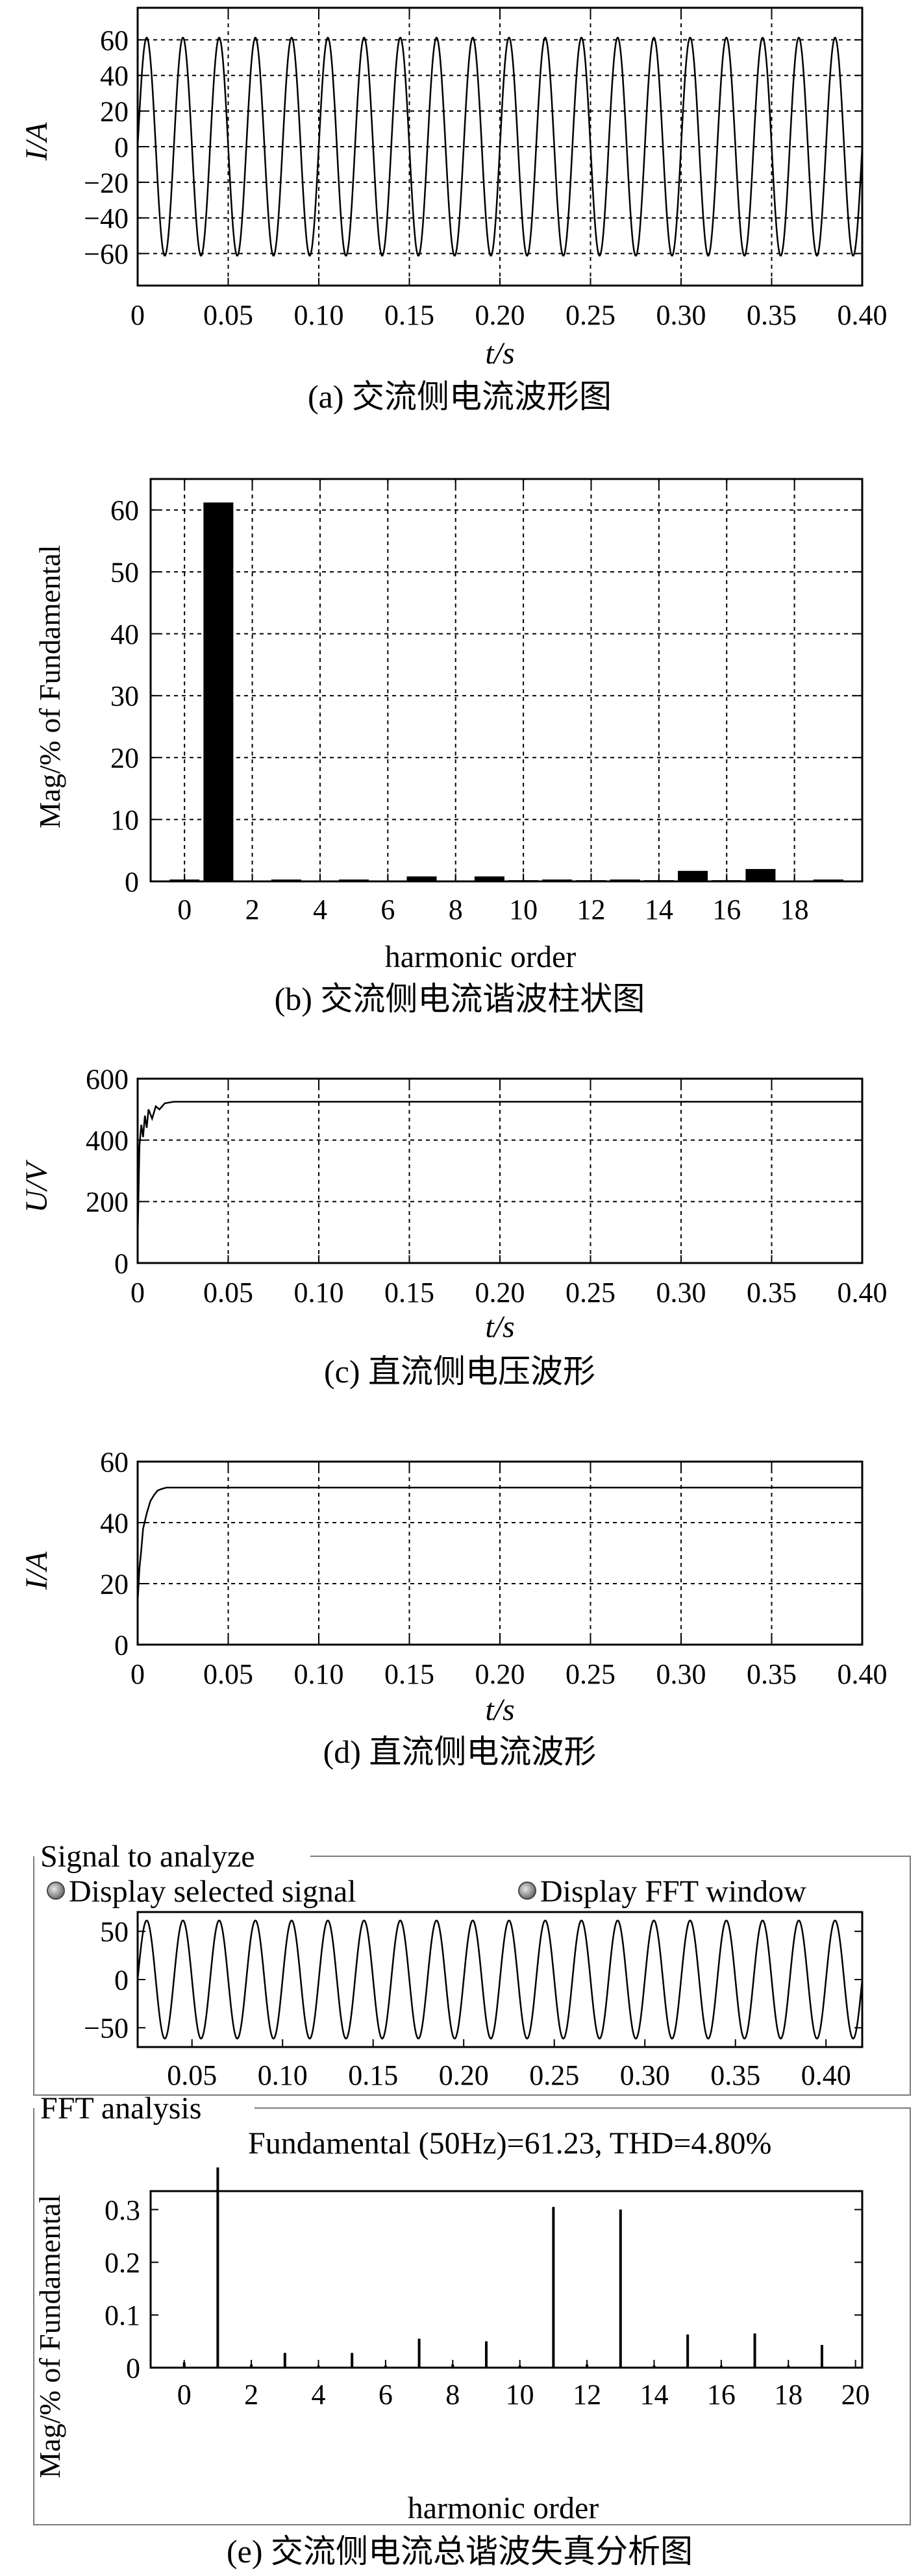 The image size is (920, 2576). What do you see at coordinates (681, 1674) in the screenshot?
I see `x-tick-label: 0.30` at bounding box center [681, 1674].